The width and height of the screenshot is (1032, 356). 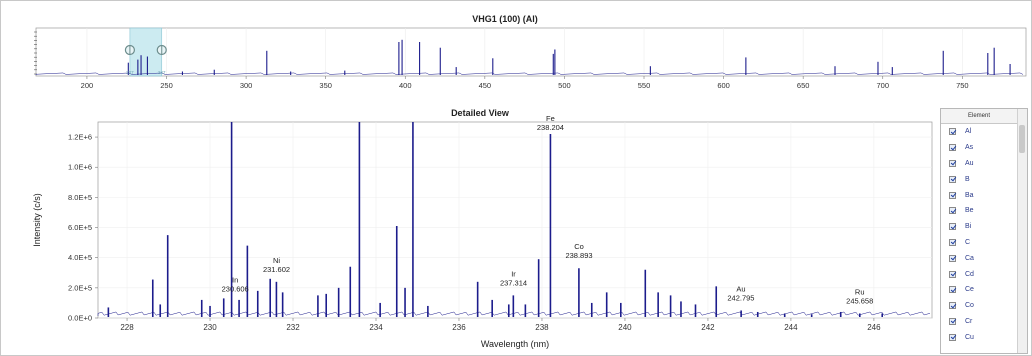 What do you see at coordinates (166, 85) in the screenshot?
I see `overview-x-tick-label: 250` at bounding box center [166, 85].